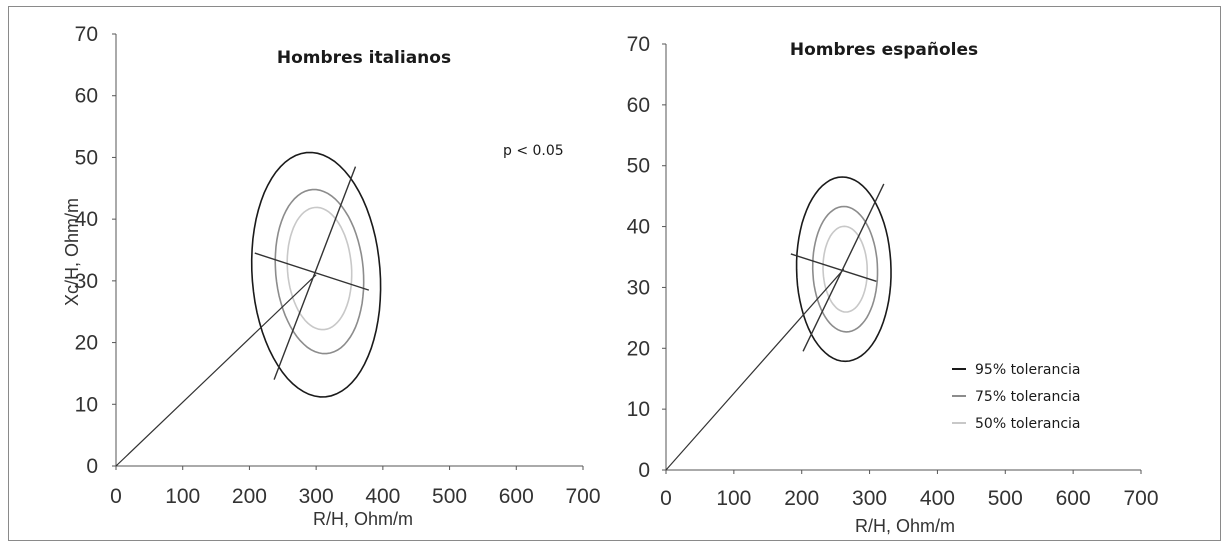 Image resolution: width=1229 pixels, height=546 pixels. I want to click on chart-title: Hombres españoles, so click(884, 50).